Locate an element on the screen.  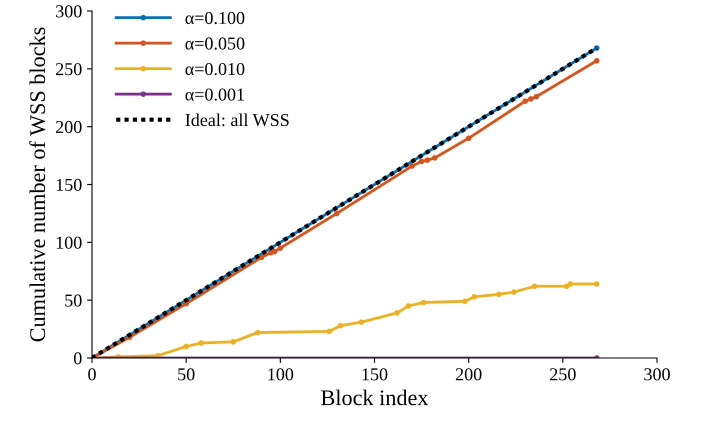
legend-label: α=0.050 is located at coordinates (214, 43).